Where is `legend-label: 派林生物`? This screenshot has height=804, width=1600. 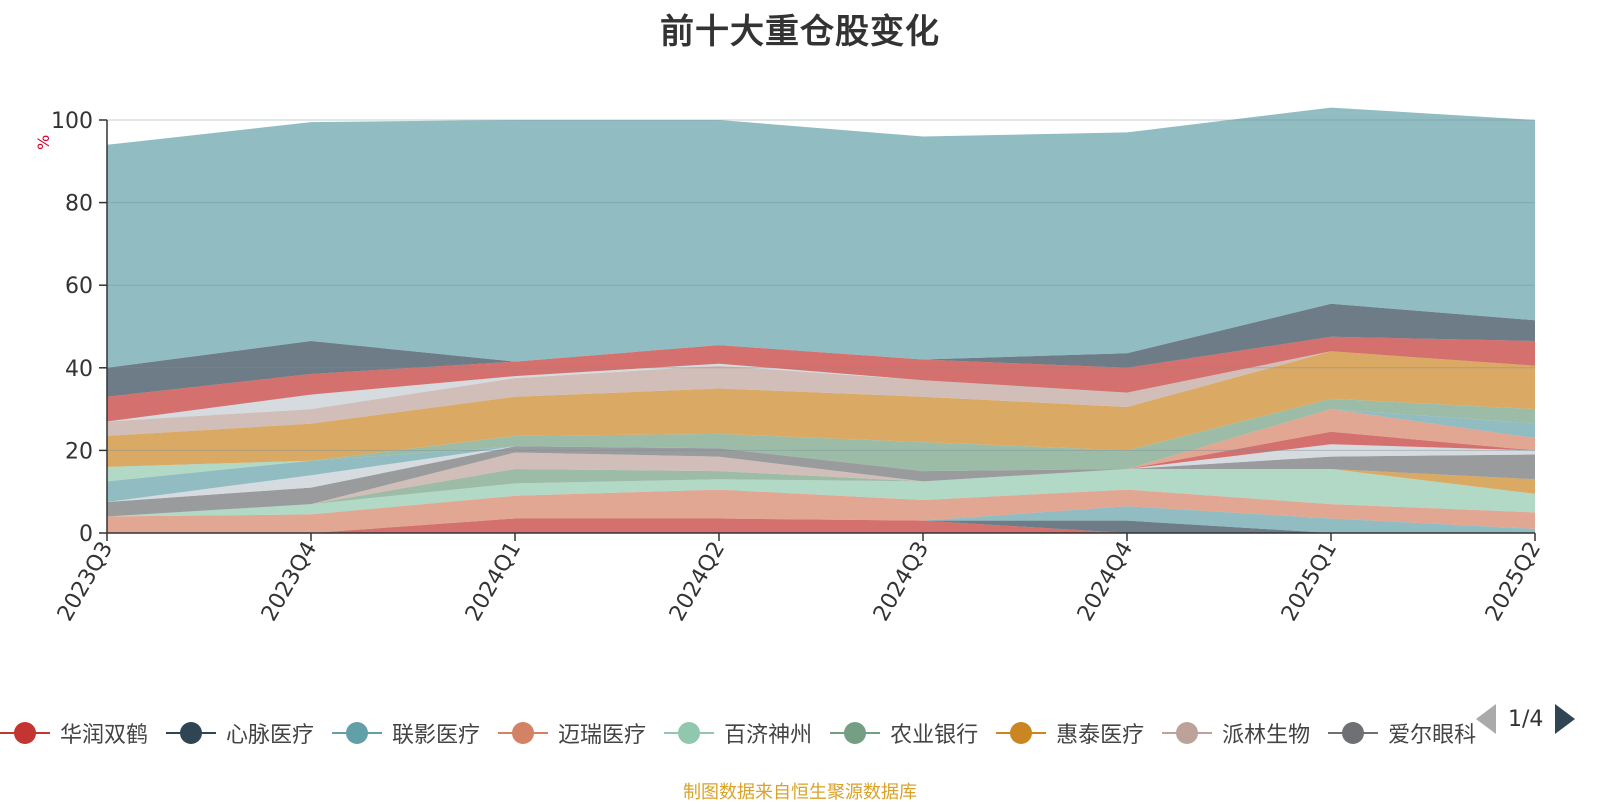
legend-label: 派林生物 is located at coordinates (1266, 735).